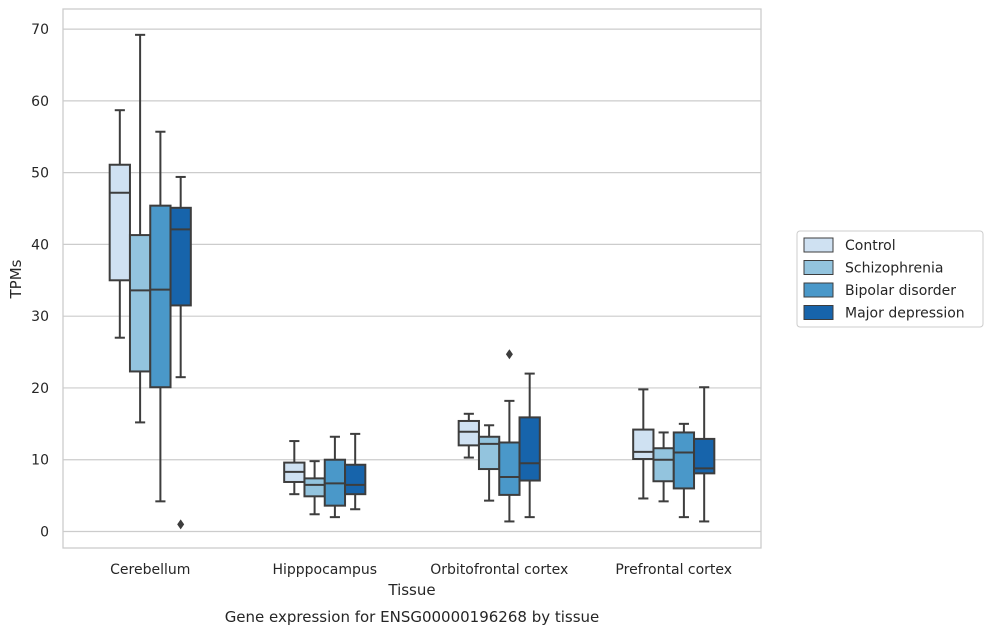 The image size is (993, 634). Describe the element at coordinates (411, 590) in the screenshot. I see `x-axis-label: Tissue` at that location.